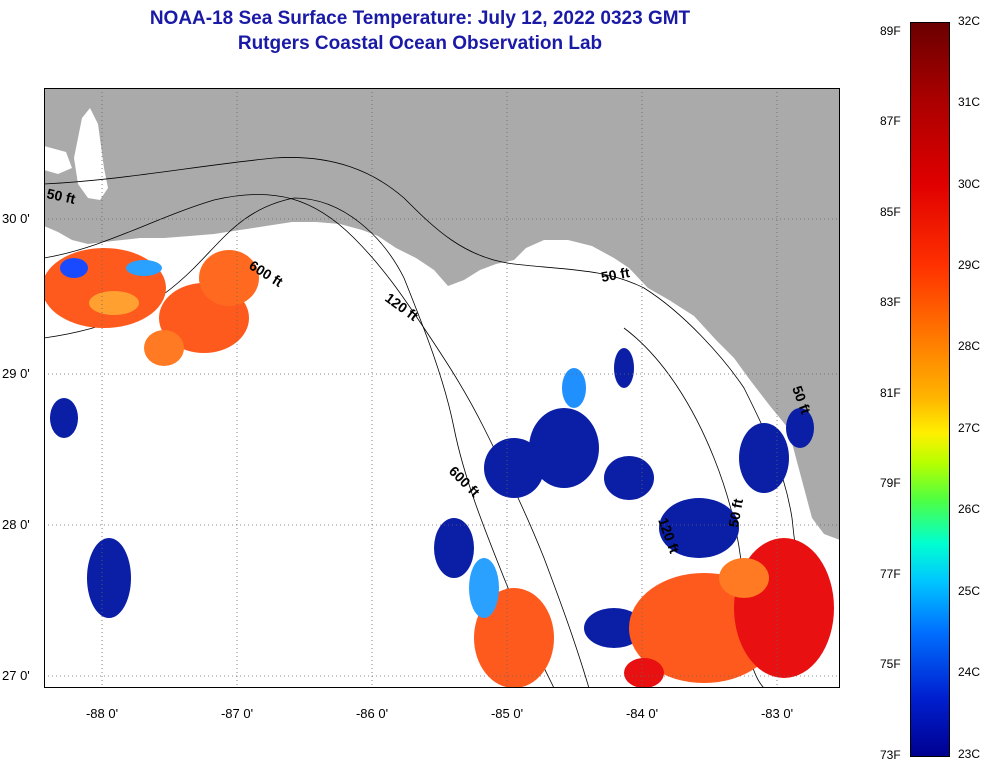 The width and height of the screenshot is (992, 770). I want to click on lon-label: -86 0', so click(372, 713).